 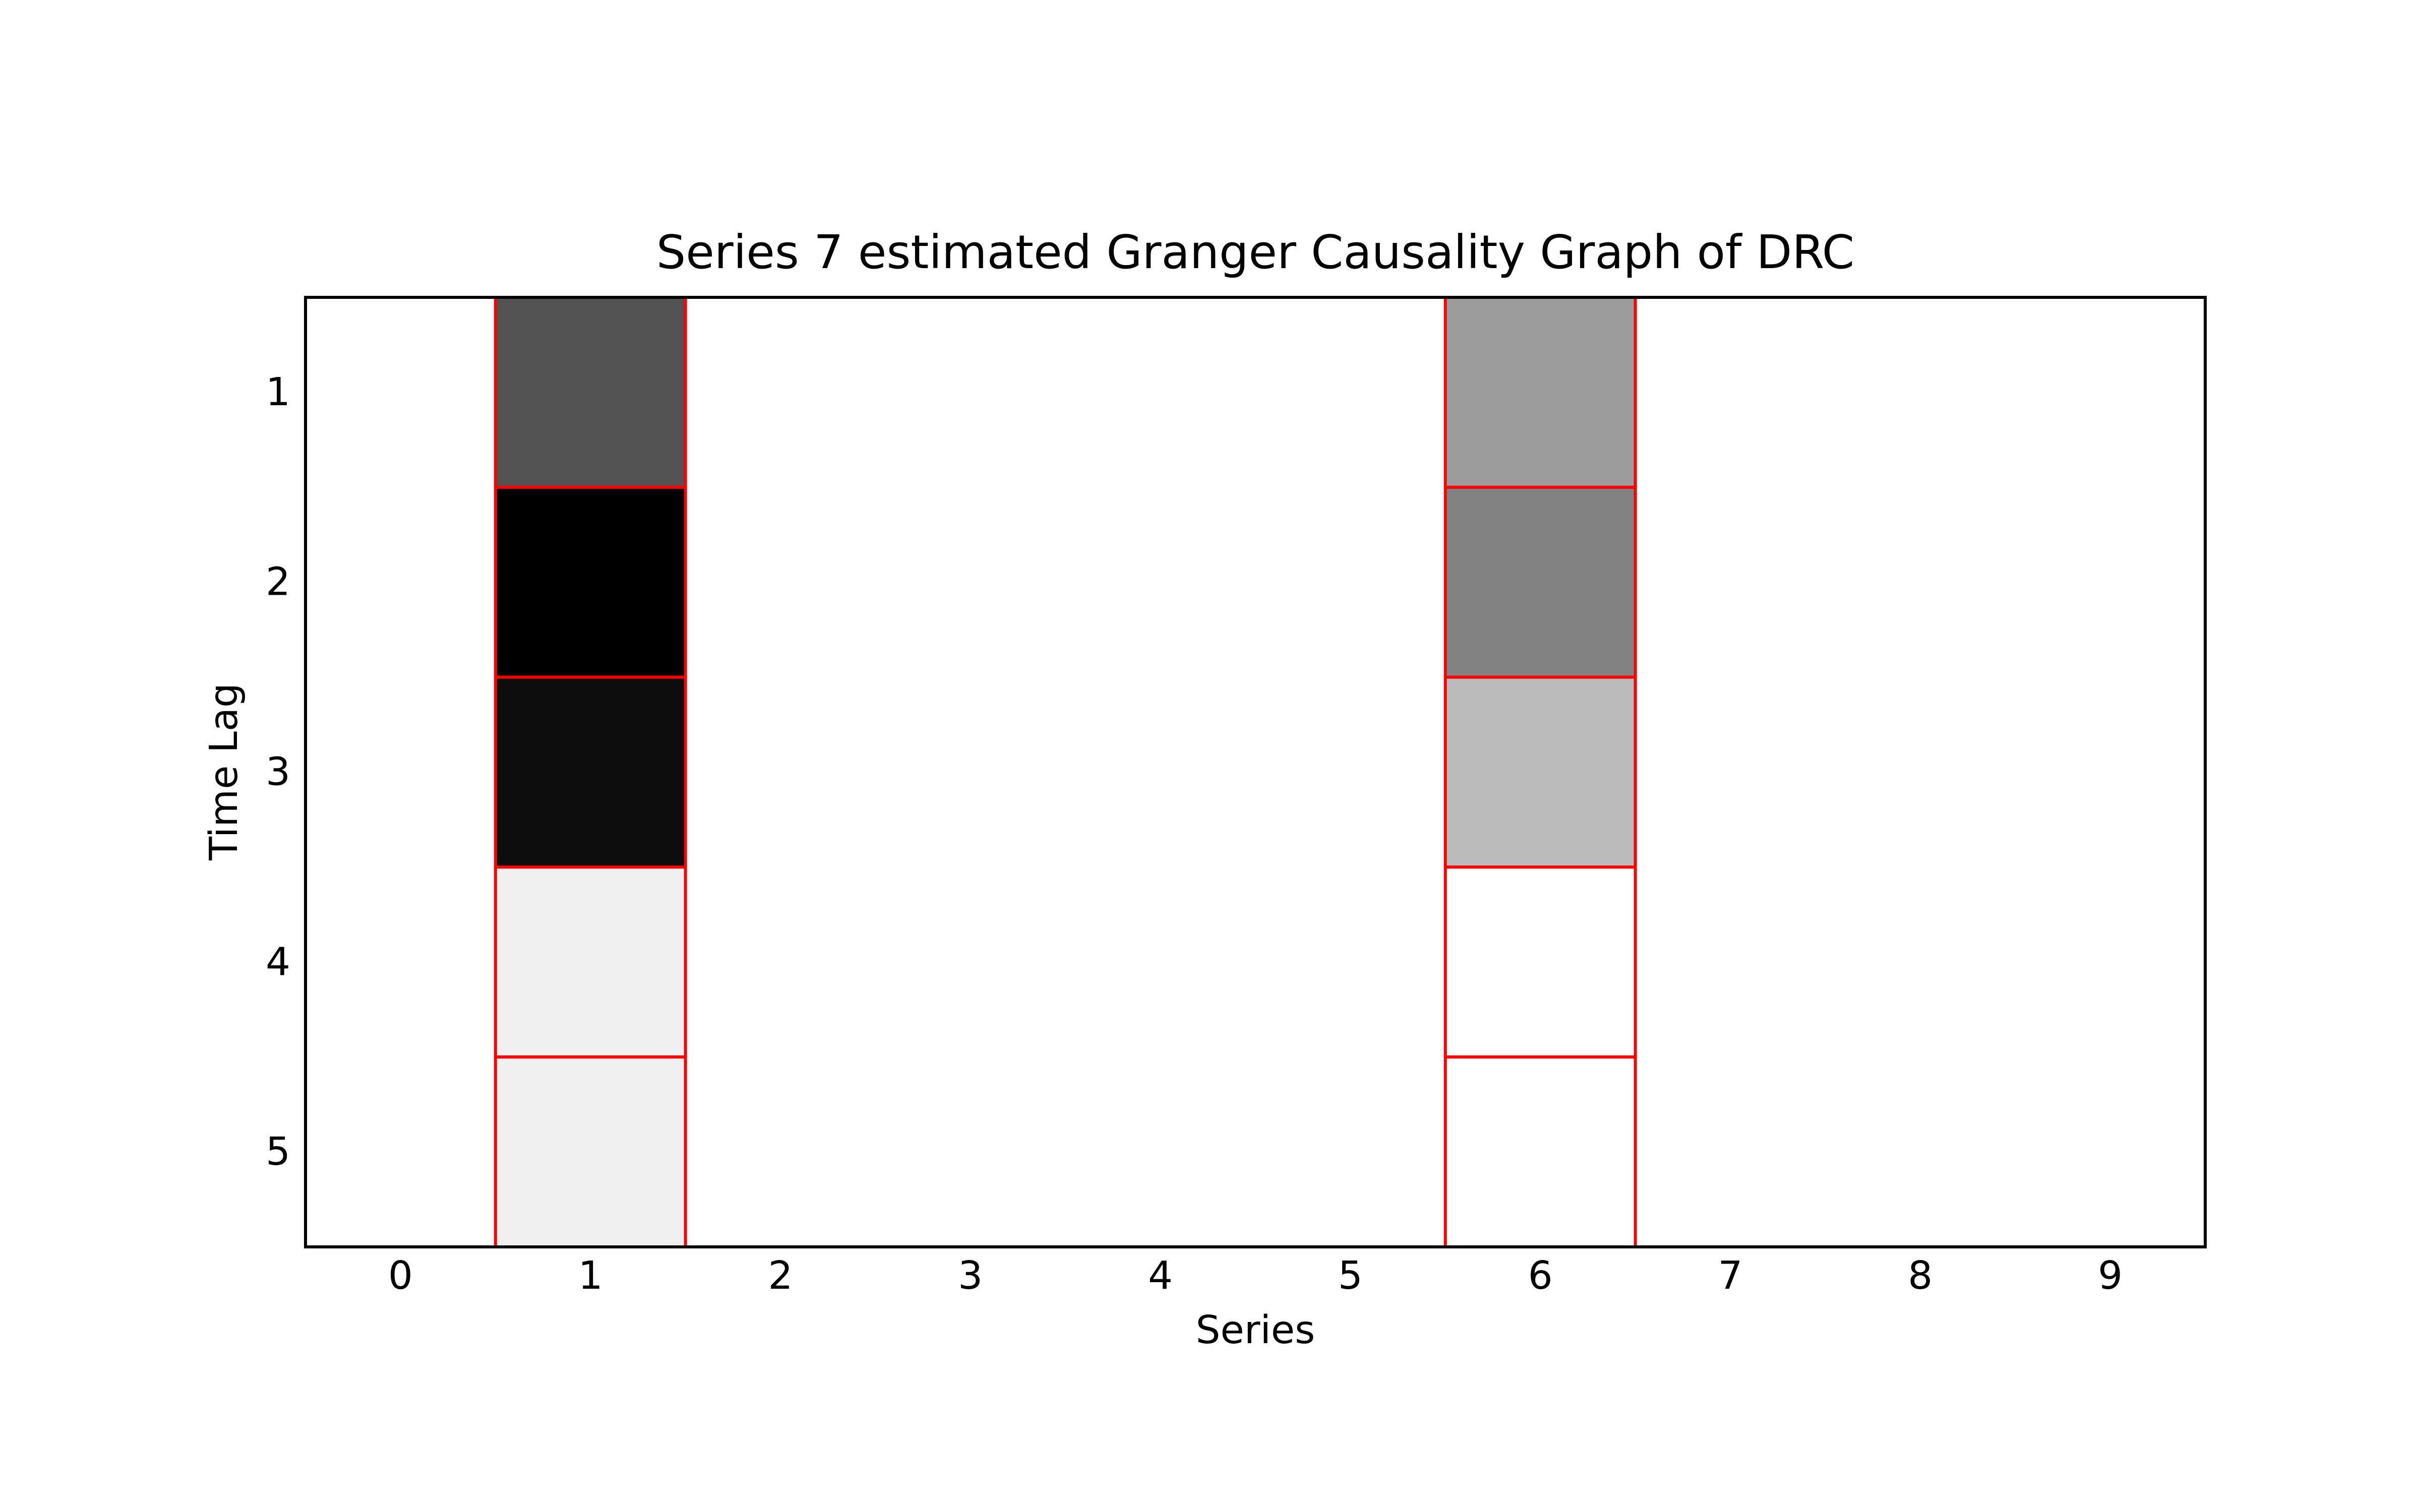 I want to click on y-axis-ticks: 1 2 3 4 5, so click(x=278, y=772).